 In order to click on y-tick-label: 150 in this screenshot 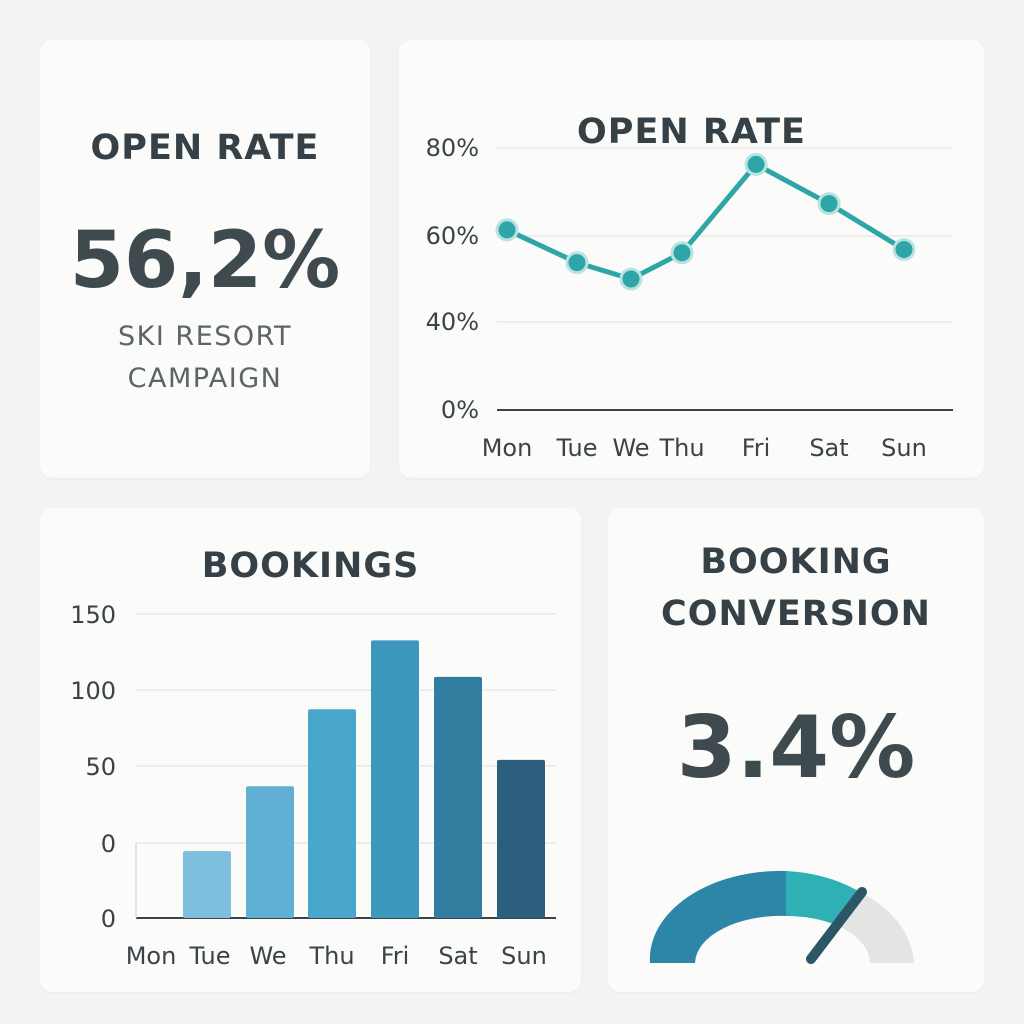, I will do `click(93, 615)`.